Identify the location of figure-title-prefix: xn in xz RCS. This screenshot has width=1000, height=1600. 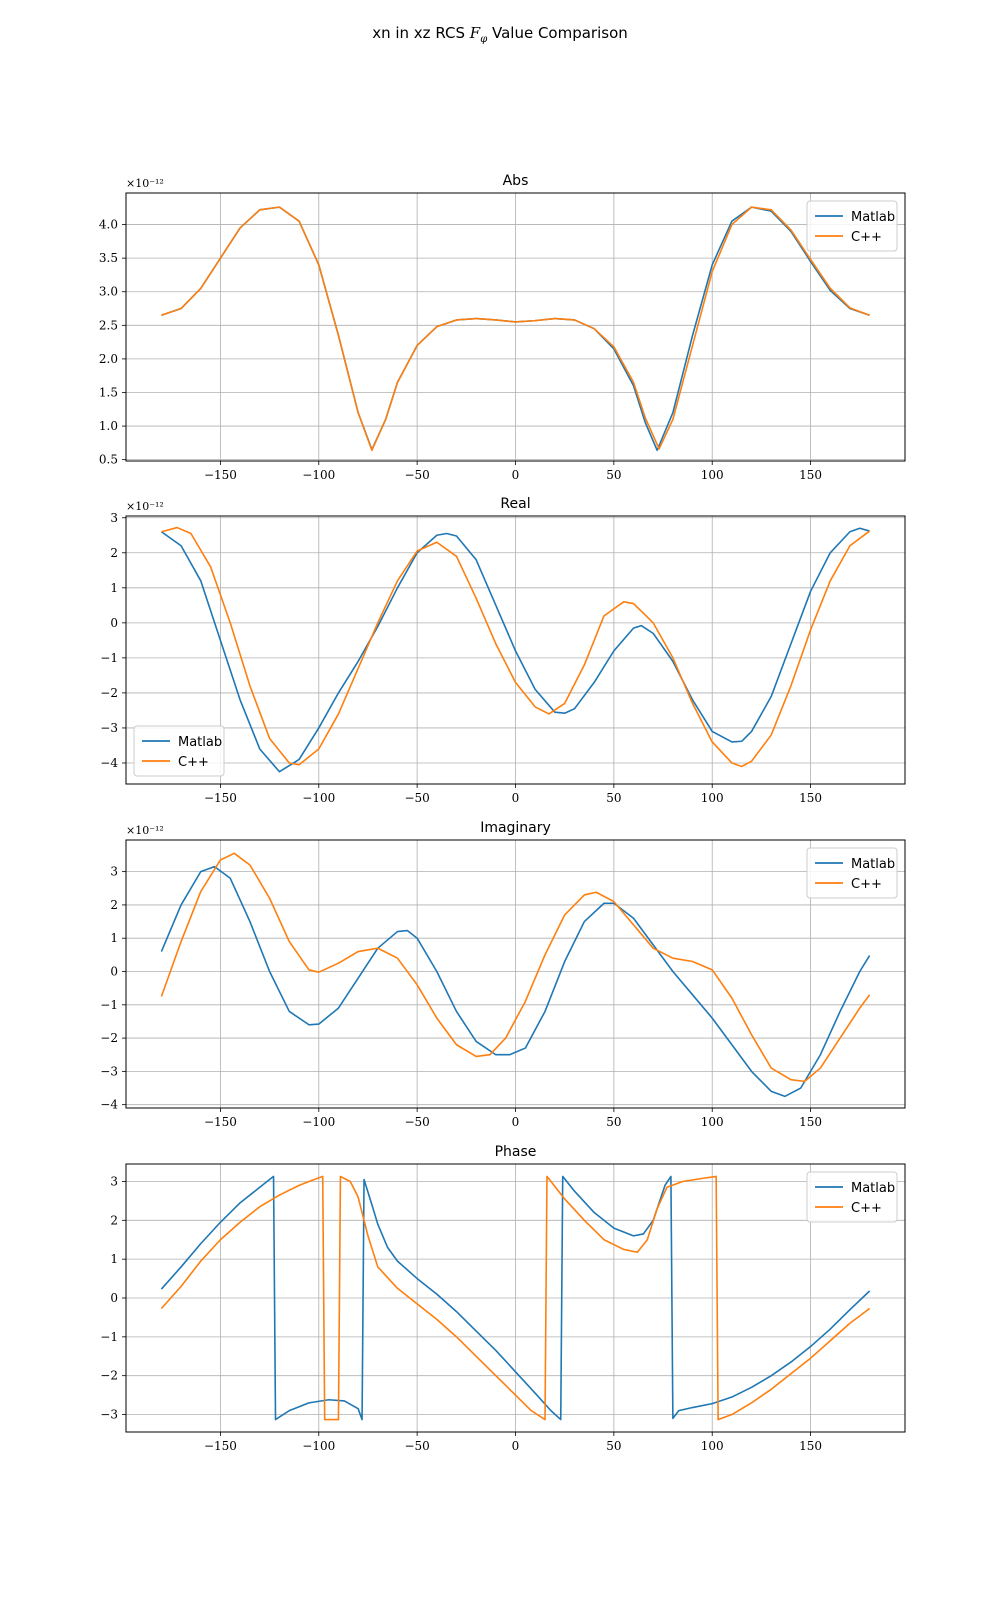
(418, 33).